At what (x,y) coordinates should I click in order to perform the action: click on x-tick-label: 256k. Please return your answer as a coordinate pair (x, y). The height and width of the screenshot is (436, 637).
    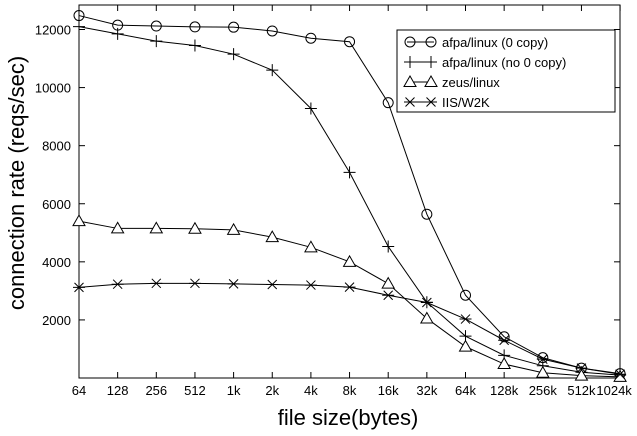
    Looking at the image, I should click on (543, 390).